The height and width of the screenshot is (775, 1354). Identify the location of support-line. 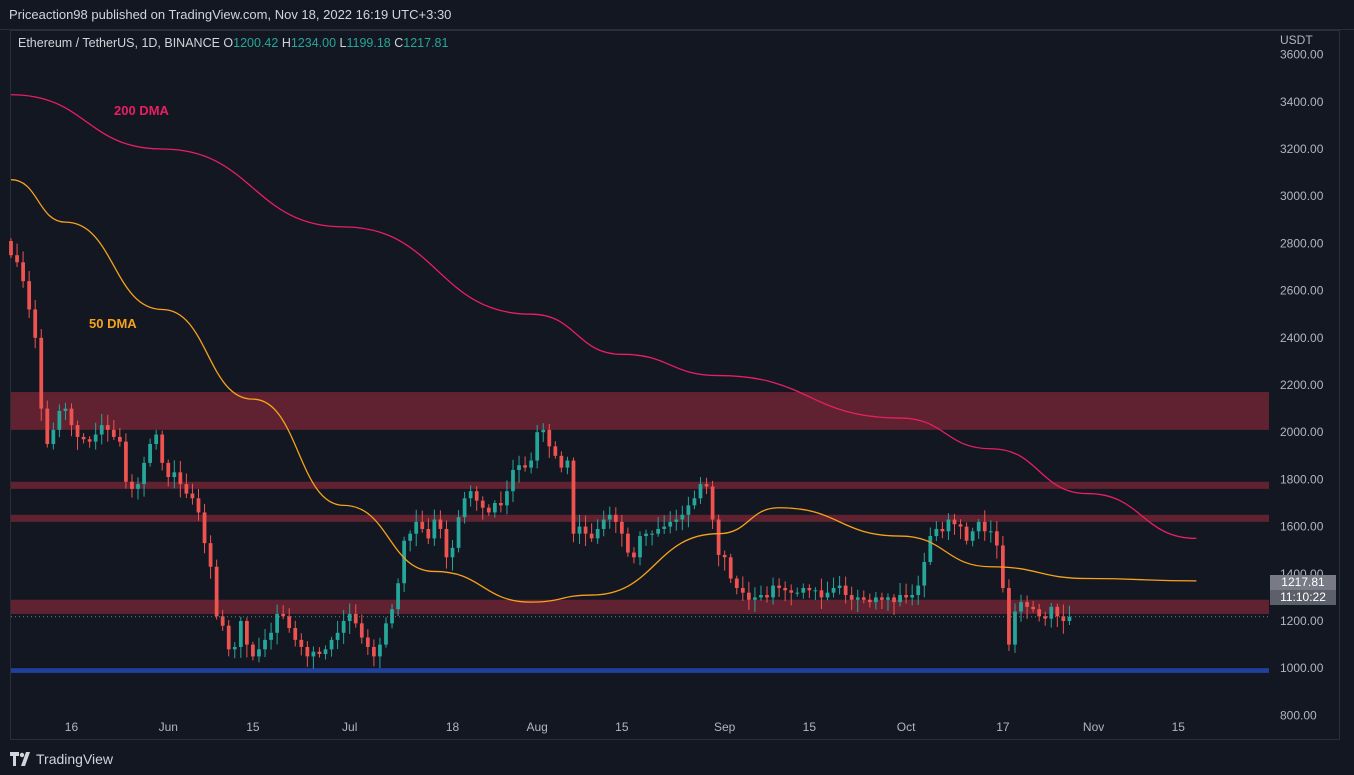
(640, 670).